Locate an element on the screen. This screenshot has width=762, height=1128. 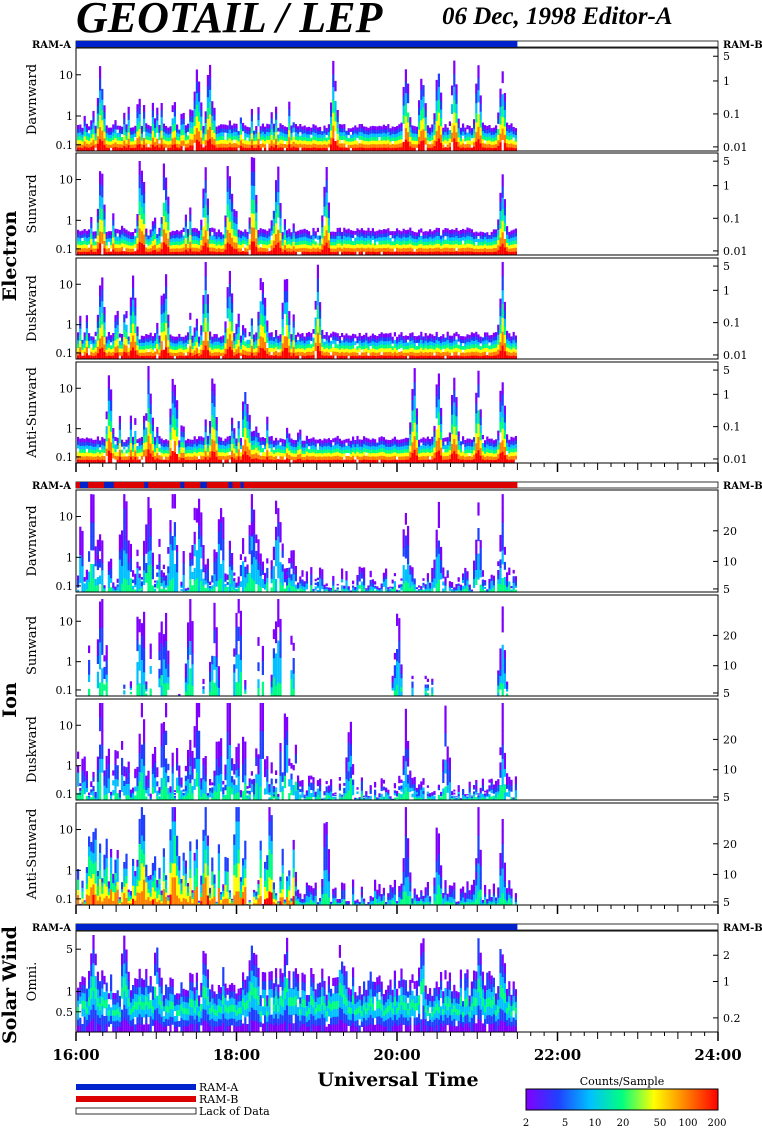
solar-wind-group-label: Solar Wind is located at coordinates (10, 985).